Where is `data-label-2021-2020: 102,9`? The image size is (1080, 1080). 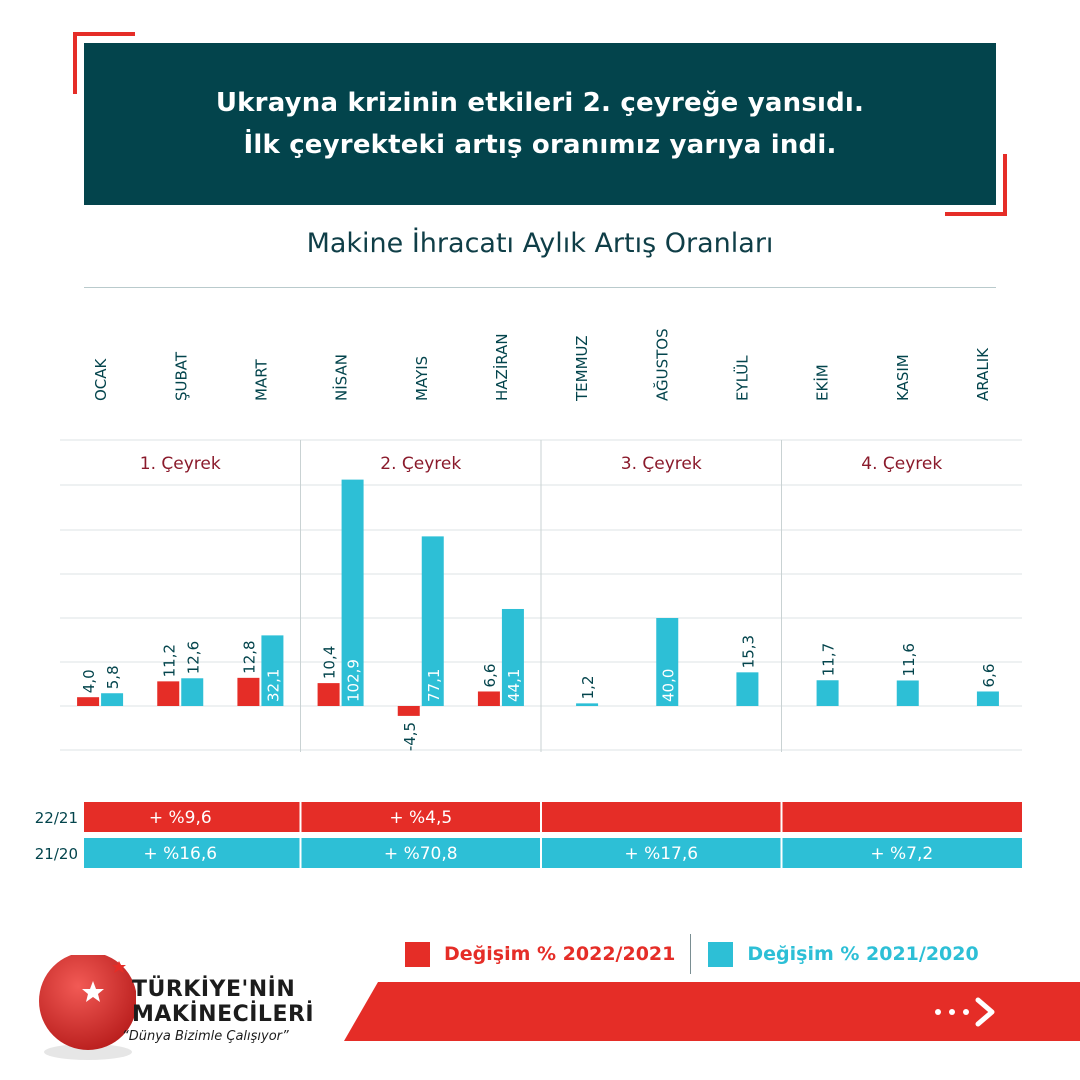
data-label-2021-2020: 102,9 is located at coordinates (354, 680).